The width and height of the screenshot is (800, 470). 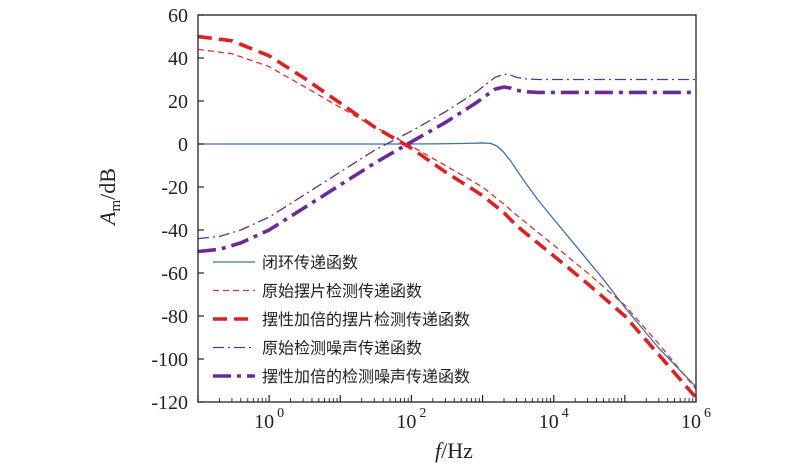 I want to click on y-tick-label: 0, so click(x=183, y=145).